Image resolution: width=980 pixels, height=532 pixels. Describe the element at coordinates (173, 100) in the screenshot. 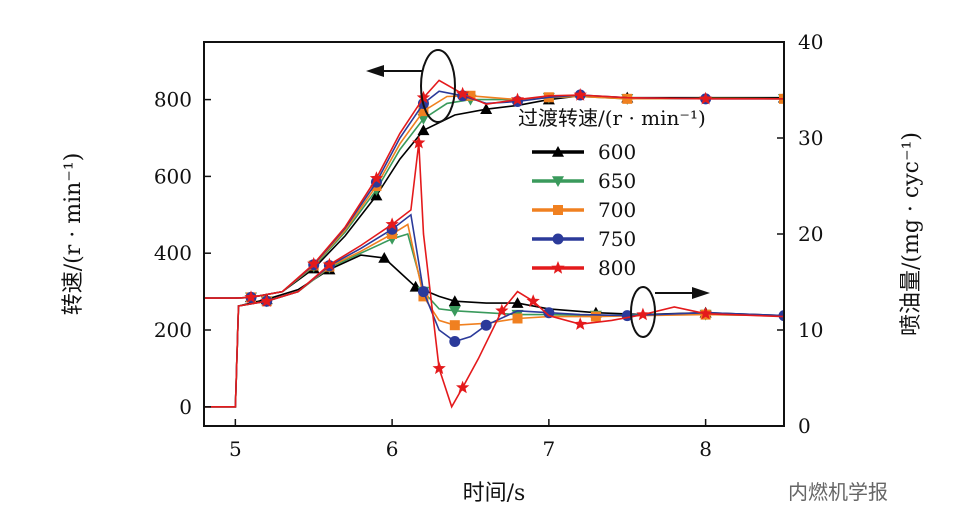

I see `y-left-tick-label: 800` at that location.